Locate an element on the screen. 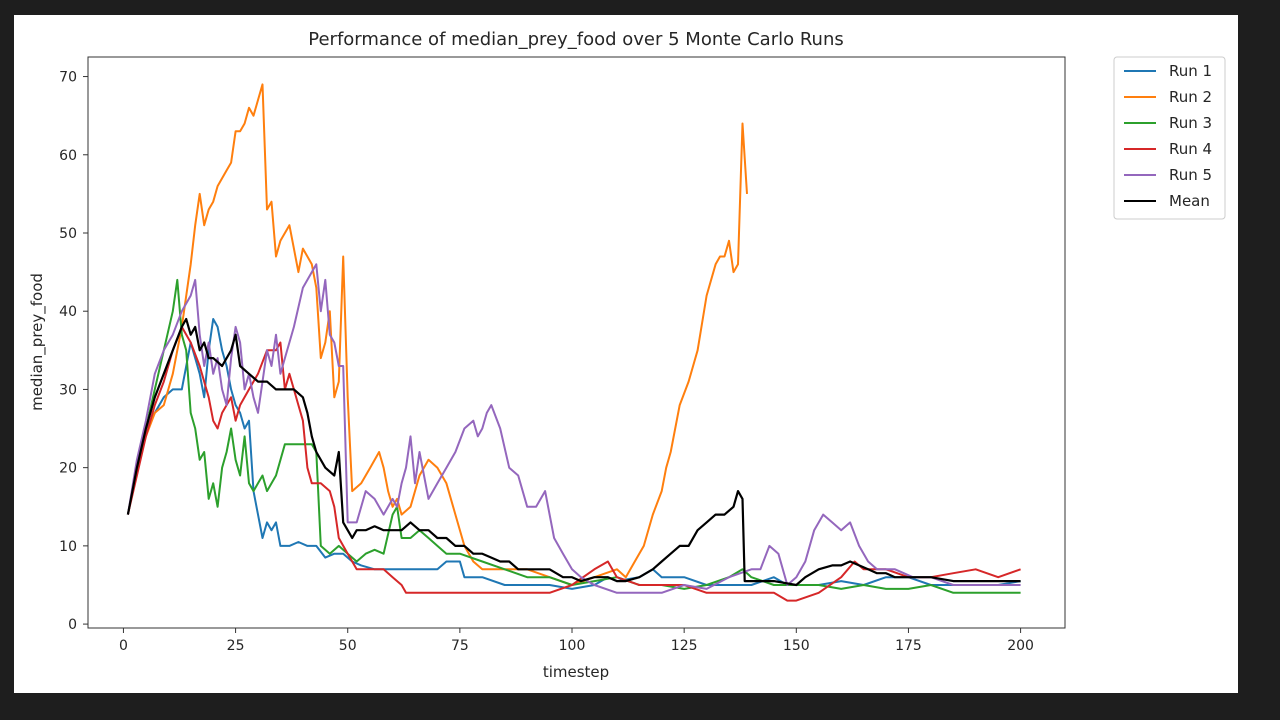  y-tick-label: 20 is located at coordinates (68, 469).